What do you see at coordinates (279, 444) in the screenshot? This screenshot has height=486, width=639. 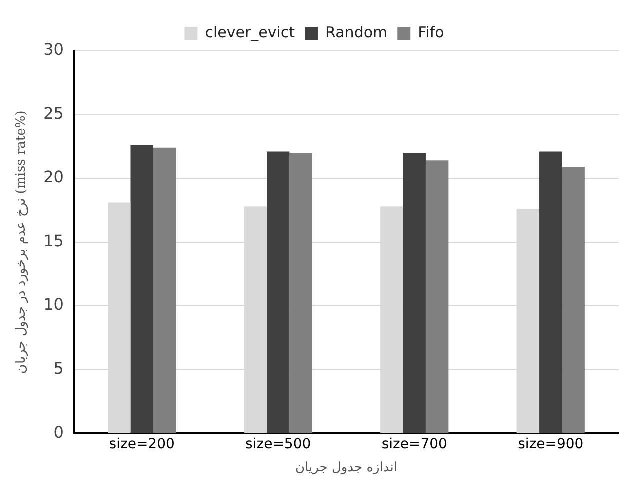 I see `x-tick-label: size=500` at bounding box center [279, 444].